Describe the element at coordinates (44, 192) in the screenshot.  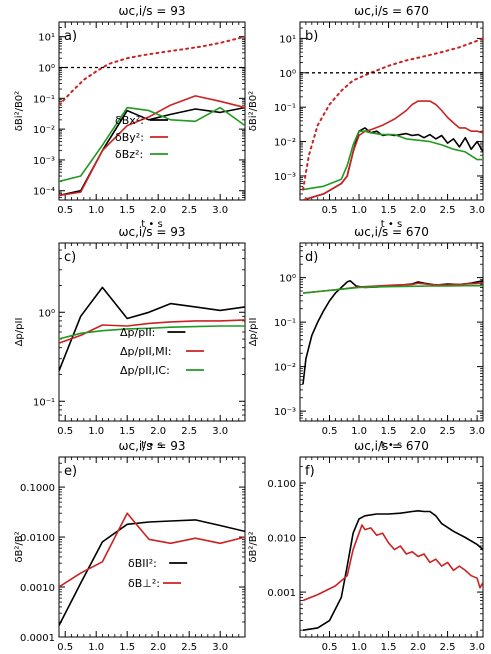
I see `y-tick-label: 10⁻⁴` at that location.